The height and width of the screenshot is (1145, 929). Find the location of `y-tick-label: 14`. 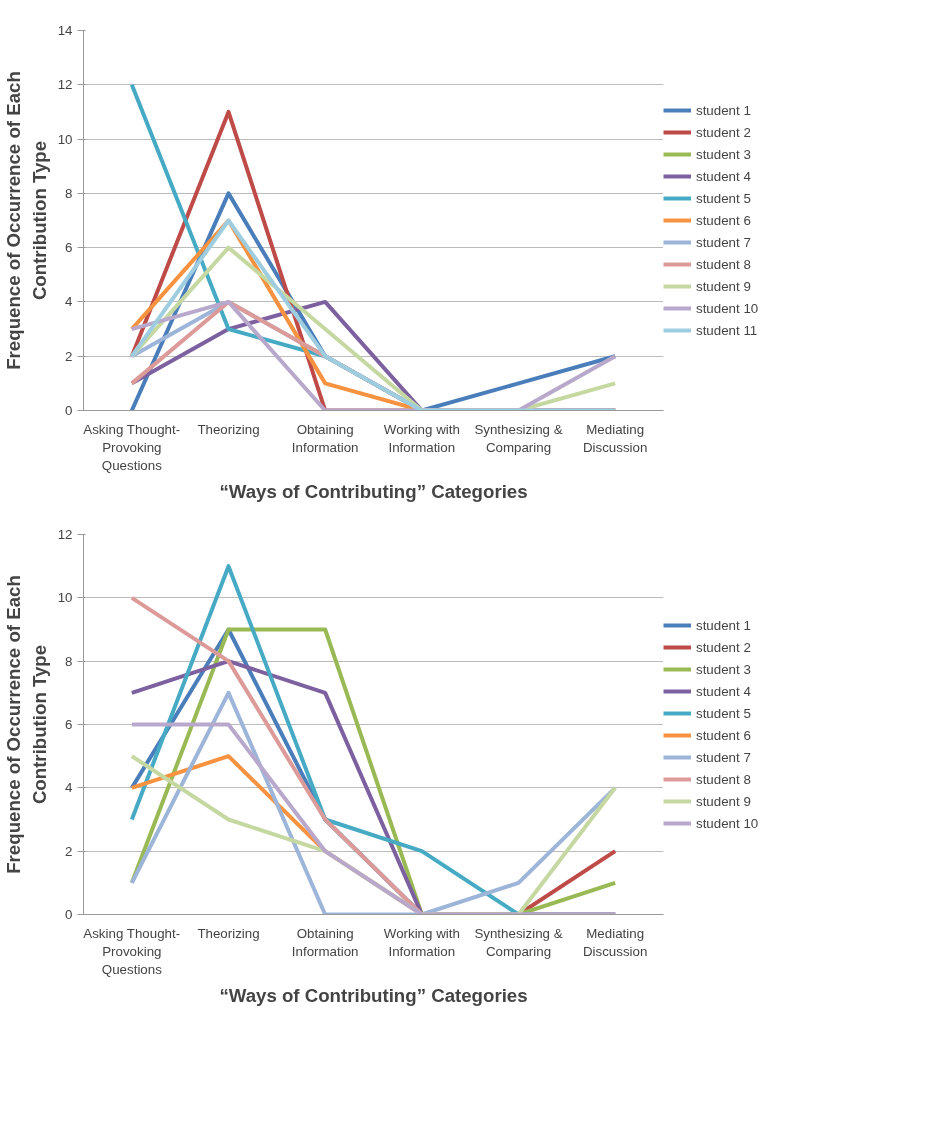

y-tick-label: 14 is located at coordinates (65, 30).